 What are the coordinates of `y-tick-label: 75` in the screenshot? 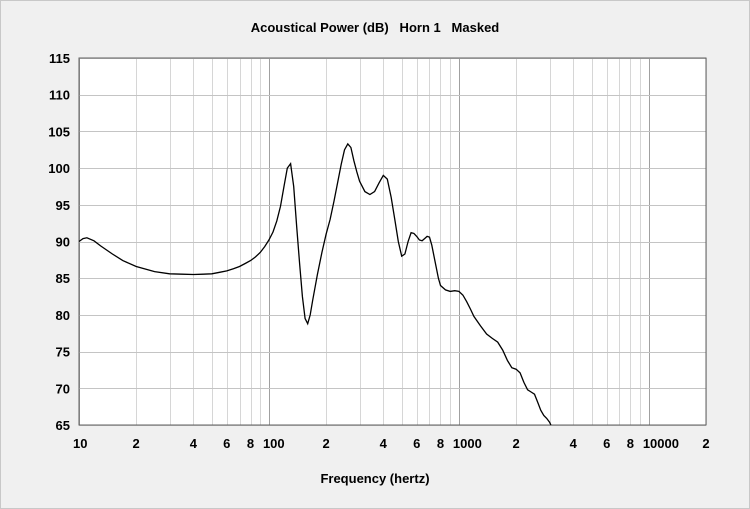 It's located at (63, 352).